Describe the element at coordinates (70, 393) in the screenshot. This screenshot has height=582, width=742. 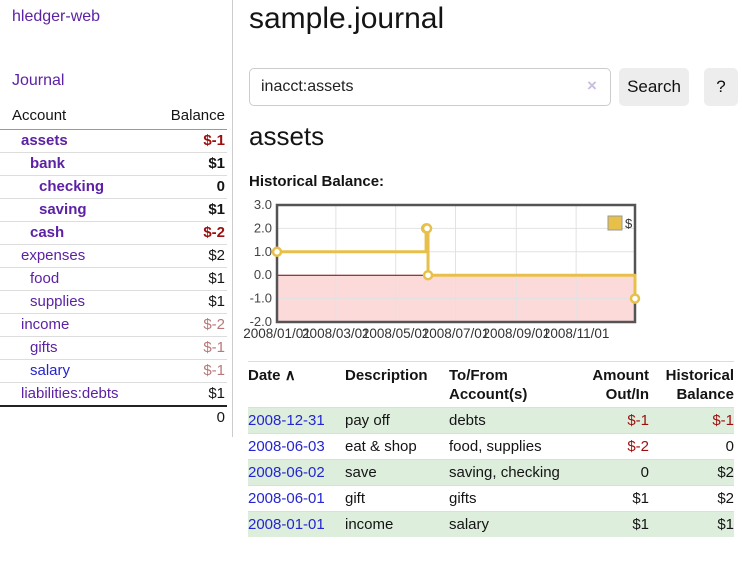
I see `account-link: liabilities:debts` at that location.